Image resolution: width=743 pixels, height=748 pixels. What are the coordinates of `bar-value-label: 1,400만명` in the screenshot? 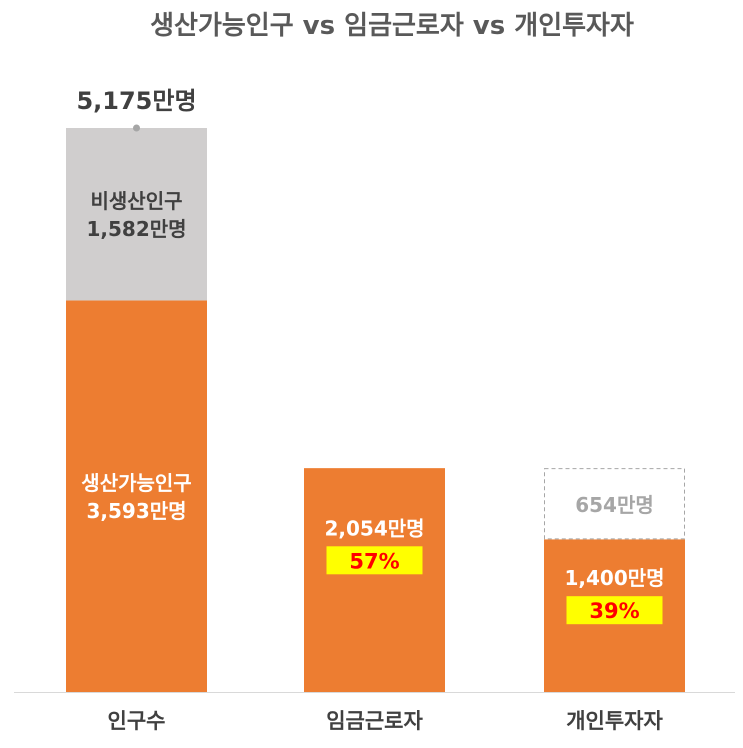 It's located at (614, 578).